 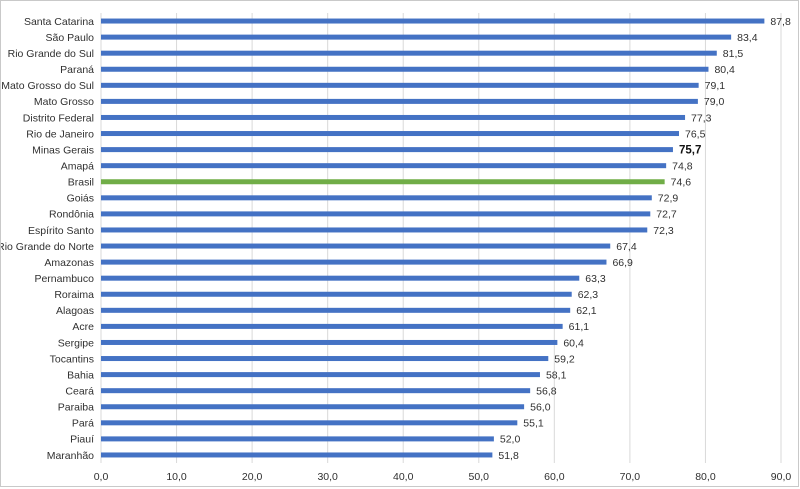 I want to click on x-tick-label: 80,0, so click(x=705, y=477).